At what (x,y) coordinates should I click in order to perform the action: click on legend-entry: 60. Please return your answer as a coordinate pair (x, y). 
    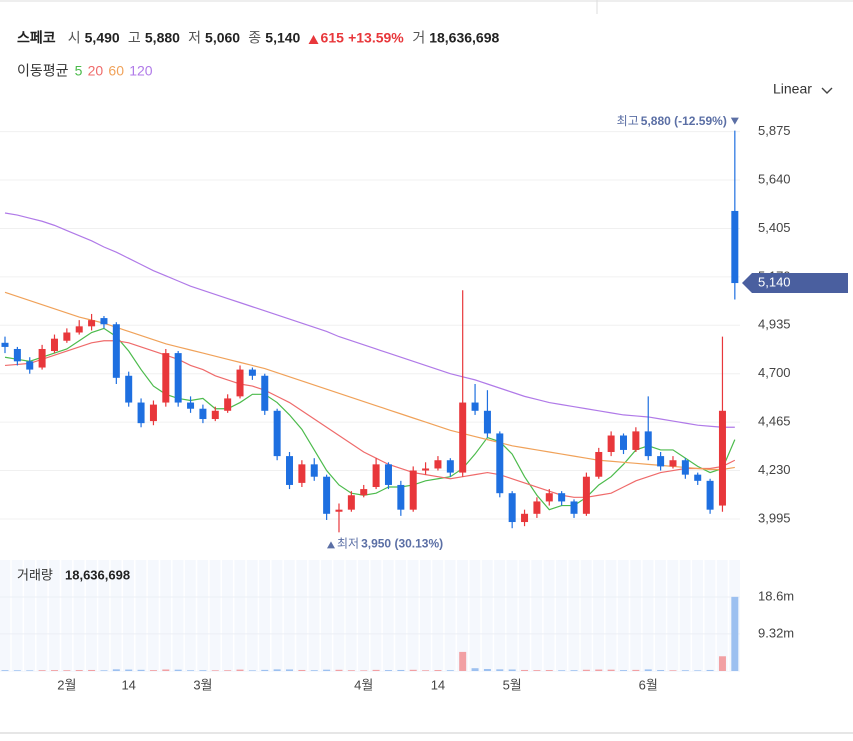
    Looking at the image, I should click on (116, 71).